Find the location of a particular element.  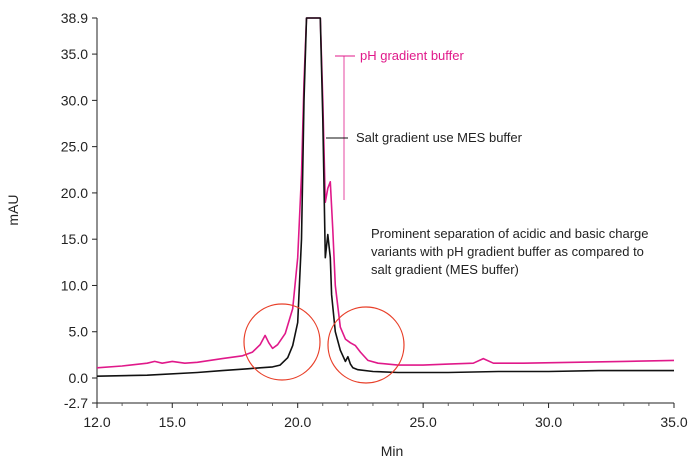

y-tick-label: 15.0 is located at coordinates (74, 239).